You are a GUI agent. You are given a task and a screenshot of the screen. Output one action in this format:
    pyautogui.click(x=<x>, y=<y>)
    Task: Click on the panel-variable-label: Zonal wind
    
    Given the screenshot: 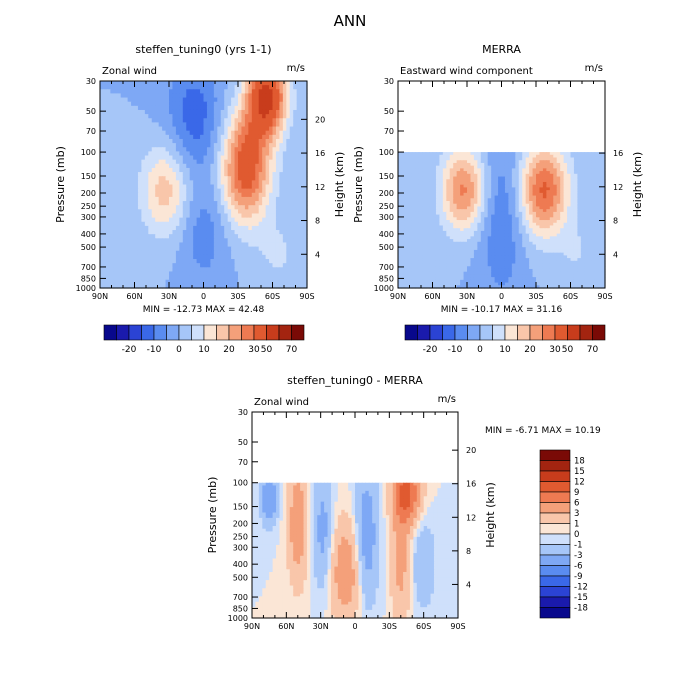 What is the action you would take?
    pyautogui.click(x=129, y=71)
    